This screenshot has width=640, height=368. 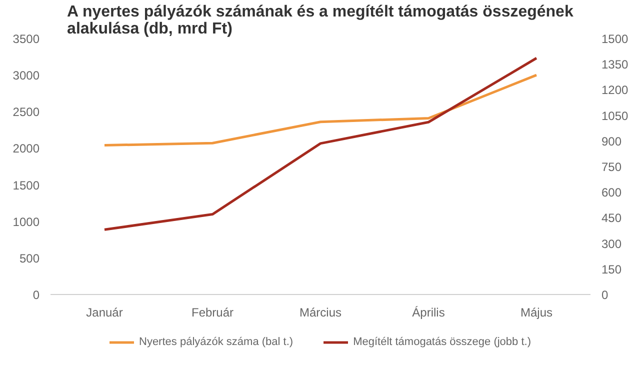 What do you see at coordinates (212, 313) in the screenshot?
I see `x-tick-label: Február` at bounding box center [212, 313].